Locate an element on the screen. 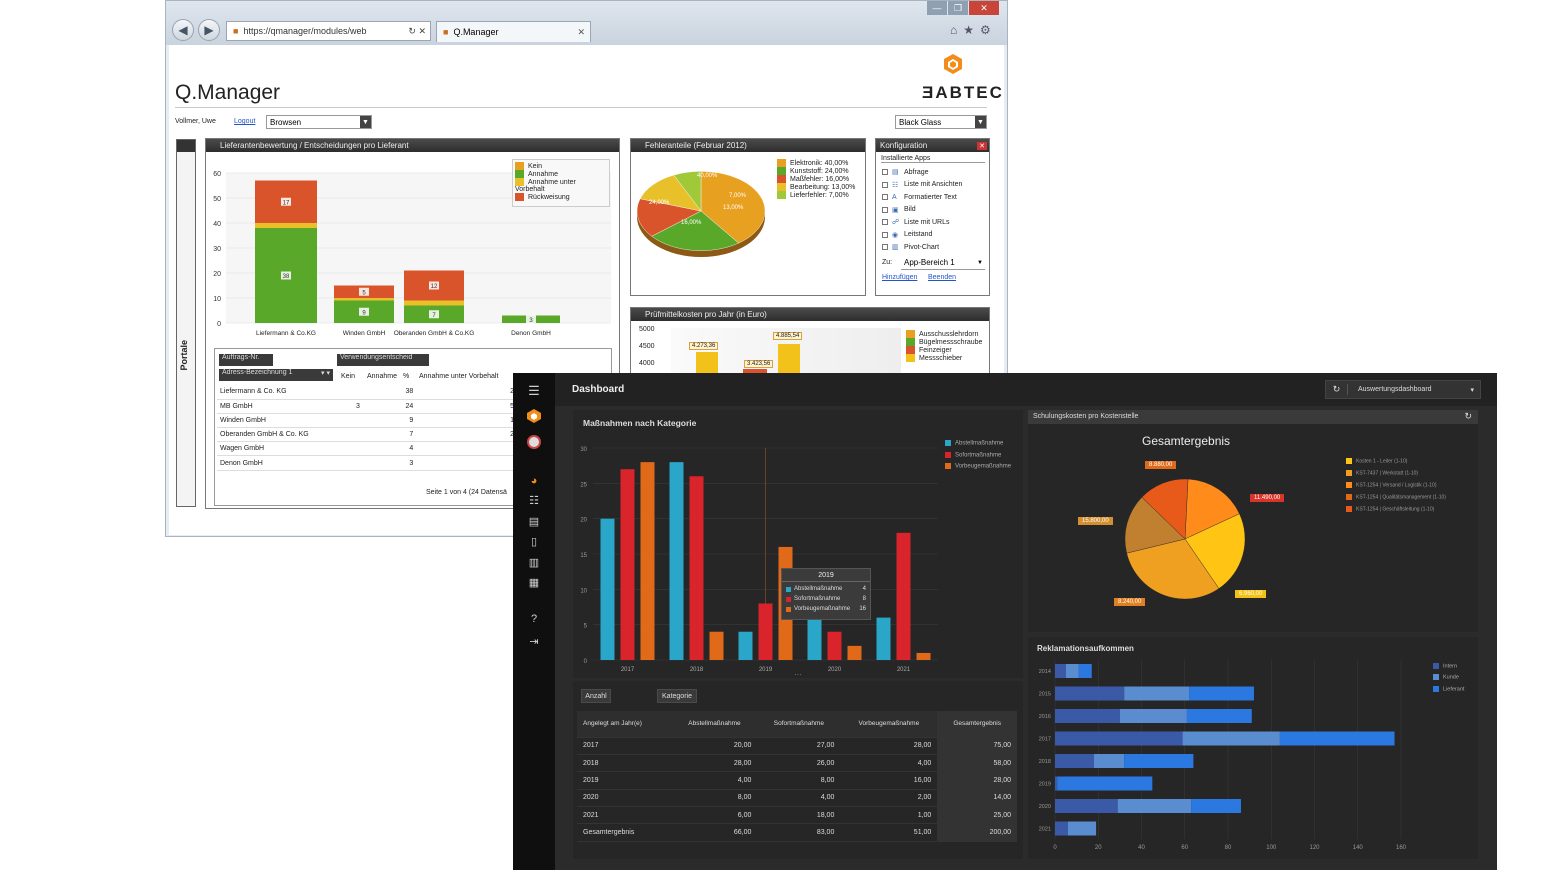  table-row: Gesamtergebnis 66,00 83,00 51,00 200,00 is located at coordinates (797, 832).